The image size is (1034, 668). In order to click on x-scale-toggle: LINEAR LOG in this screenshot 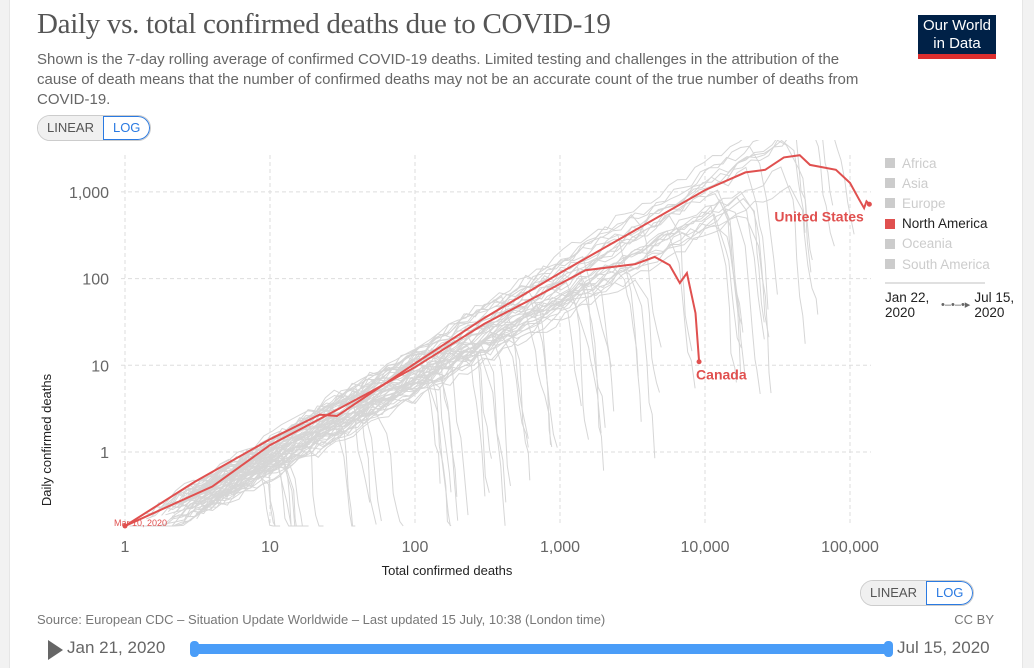, I will do `click(917, 593)`.